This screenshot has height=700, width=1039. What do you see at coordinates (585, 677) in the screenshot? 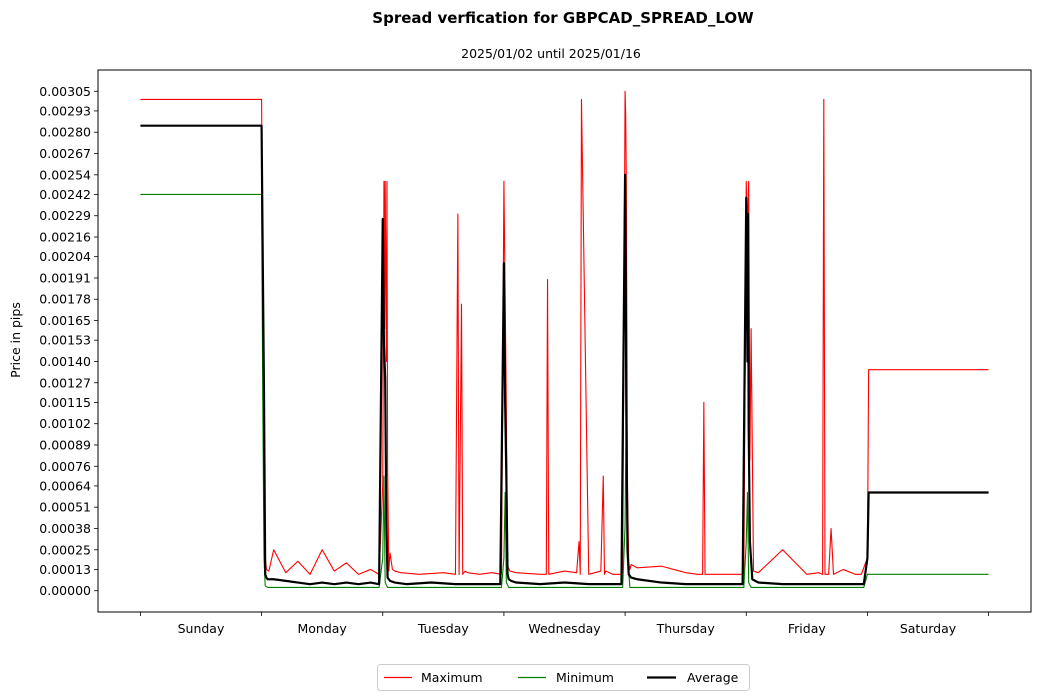
I see `legend-label-minimum: Minimum` at bounding box center [585, 677].